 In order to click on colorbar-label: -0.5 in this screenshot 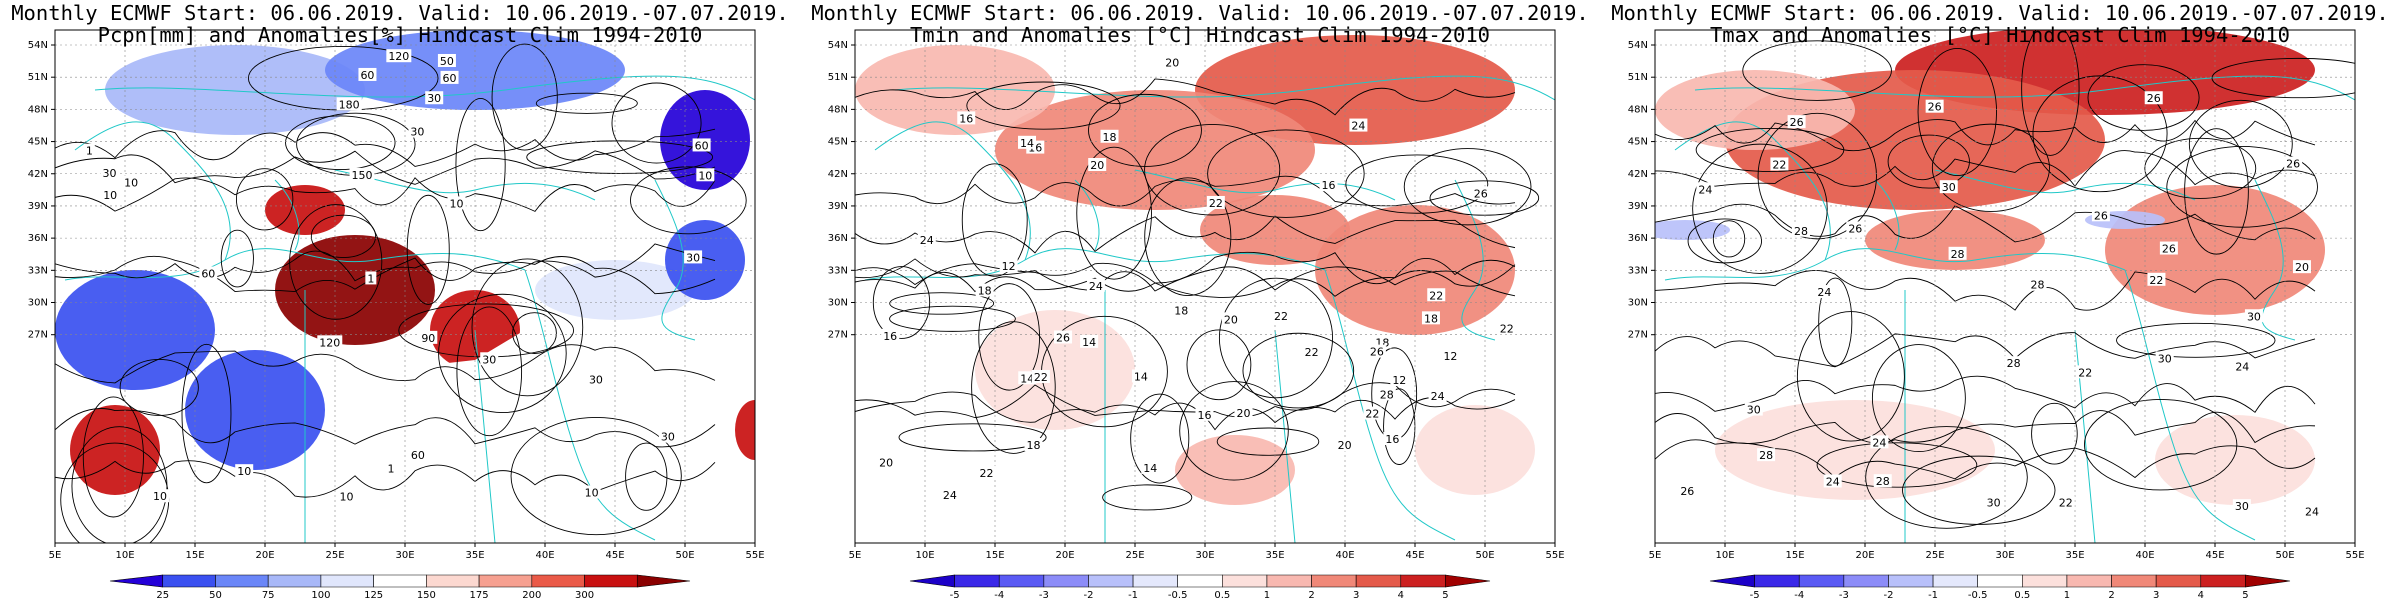, I will do `click(1178, 595)`.